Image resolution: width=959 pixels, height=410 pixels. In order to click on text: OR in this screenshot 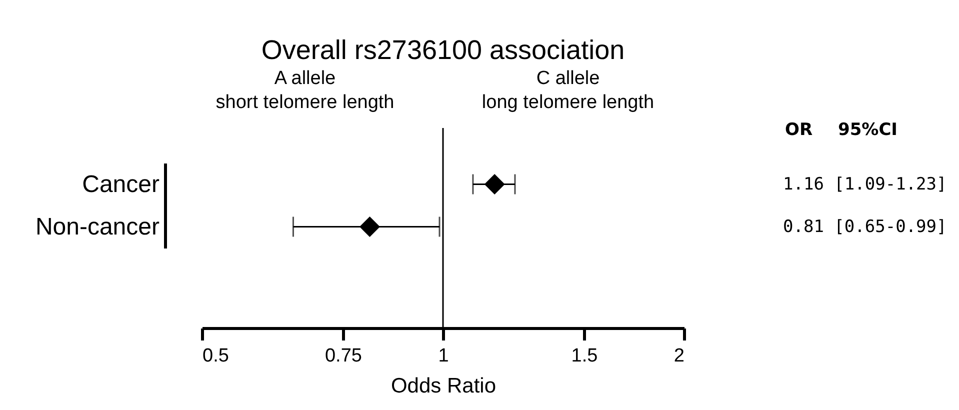, I will do `click(799, 130)`.